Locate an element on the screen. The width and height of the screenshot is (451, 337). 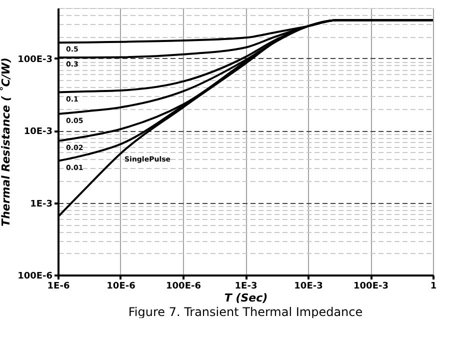
y-axis-title: Thermal Resistance ( ˚C/W) is located at coordinates (6, 142).